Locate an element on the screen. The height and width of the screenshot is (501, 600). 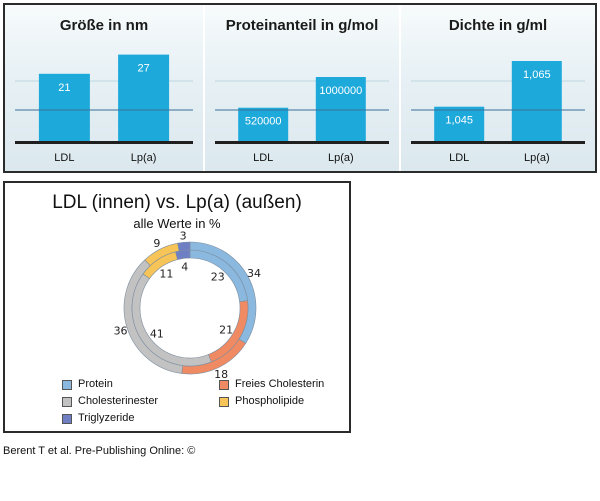
bar-value-label: 1,065 is located at coordinates (537, 75).